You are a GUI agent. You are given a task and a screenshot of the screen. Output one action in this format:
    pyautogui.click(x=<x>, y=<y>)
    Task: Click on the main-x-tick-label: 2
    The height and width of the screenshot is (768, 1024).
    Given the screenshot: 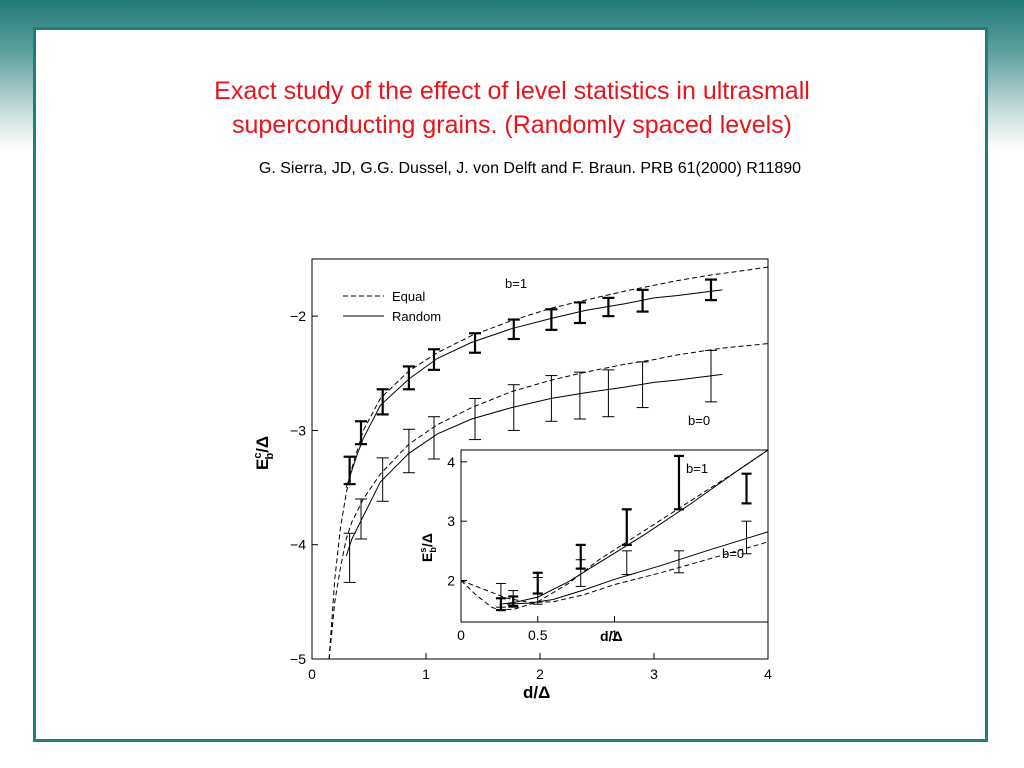 What is the action you would take?
    pyautogui.click(x=540, y=674)
    